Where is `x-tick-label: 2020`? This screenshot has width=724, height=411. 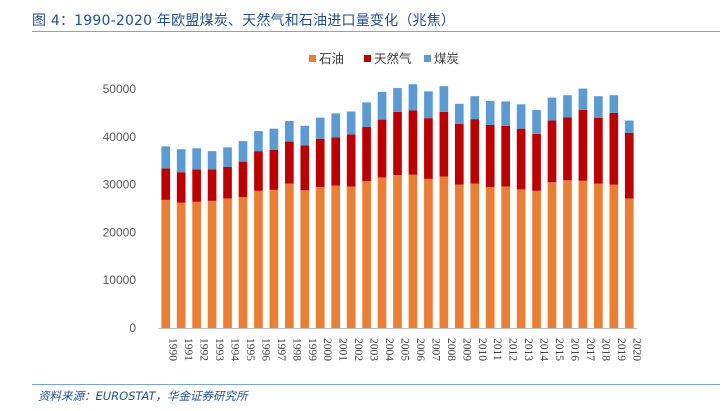
x-tick-label: 2020 is located at coordinates (636, 349).